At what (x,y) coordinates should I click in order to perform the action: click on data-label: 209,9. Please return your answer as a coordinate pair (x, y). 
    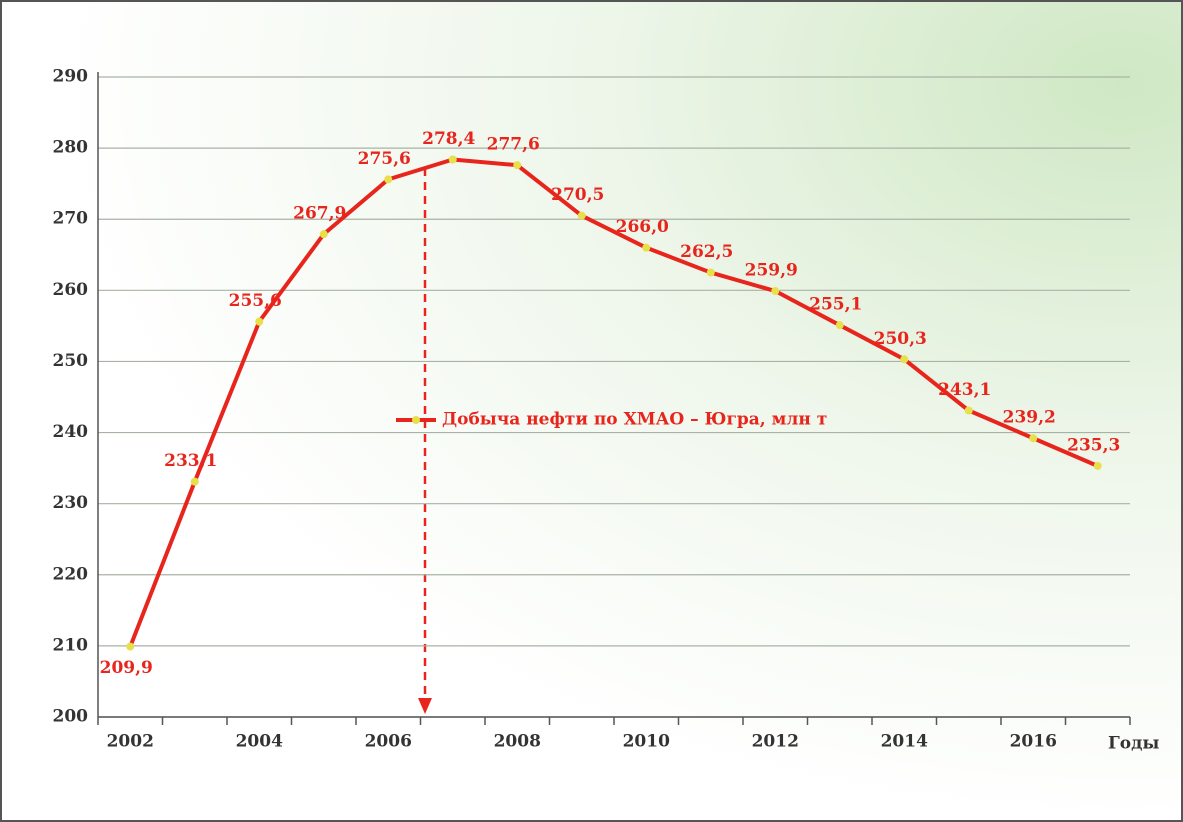
    Looking at the image, I should click on (126, 668).